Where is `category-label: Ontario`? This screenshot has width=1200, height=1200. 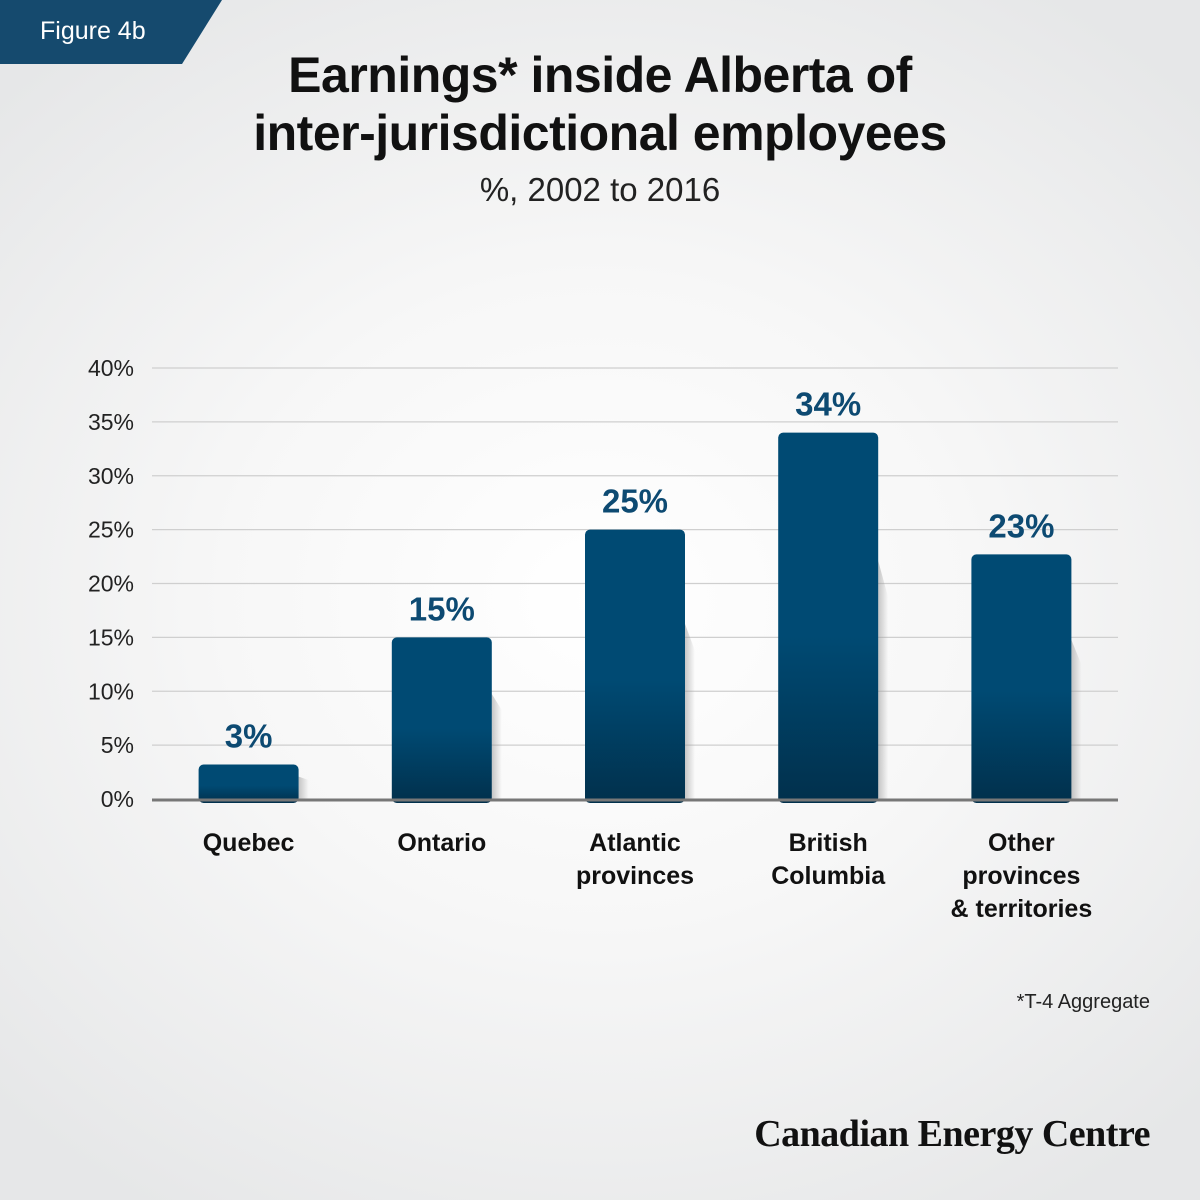 category-label: Ontario is located at coordinates (441, 843).